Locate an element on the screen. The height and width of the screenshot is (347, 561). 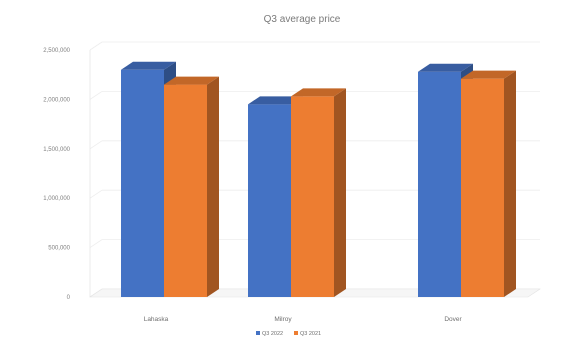
x-category-label: Dover is located at coordinates (453, 319).